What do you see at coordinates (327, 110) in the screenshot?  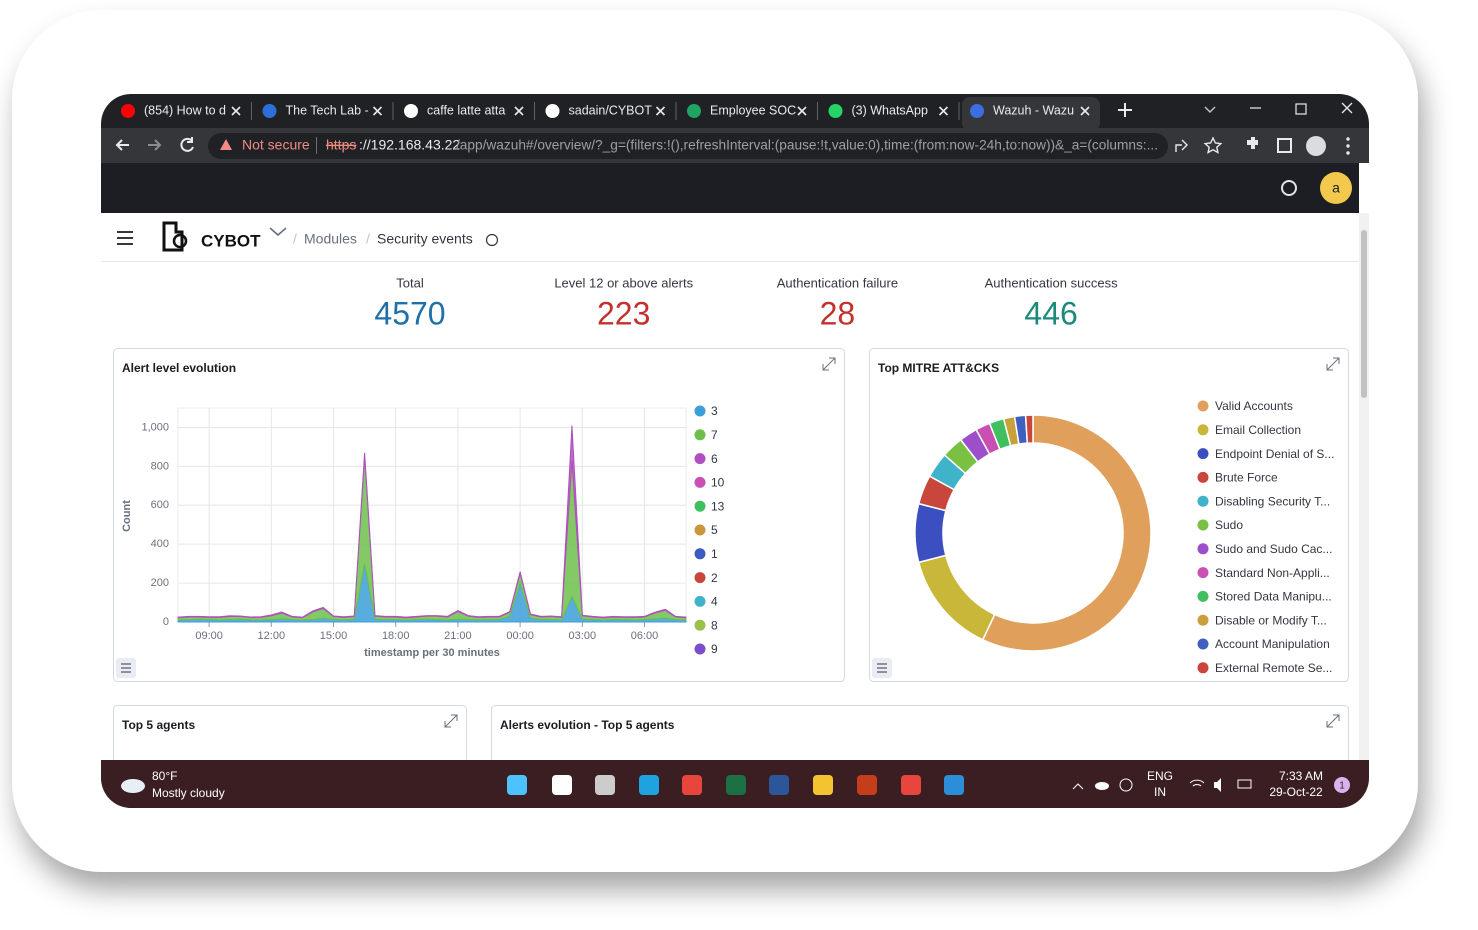 I see `tab-title: The Tech Lab -` at bounding box center [327, 110].